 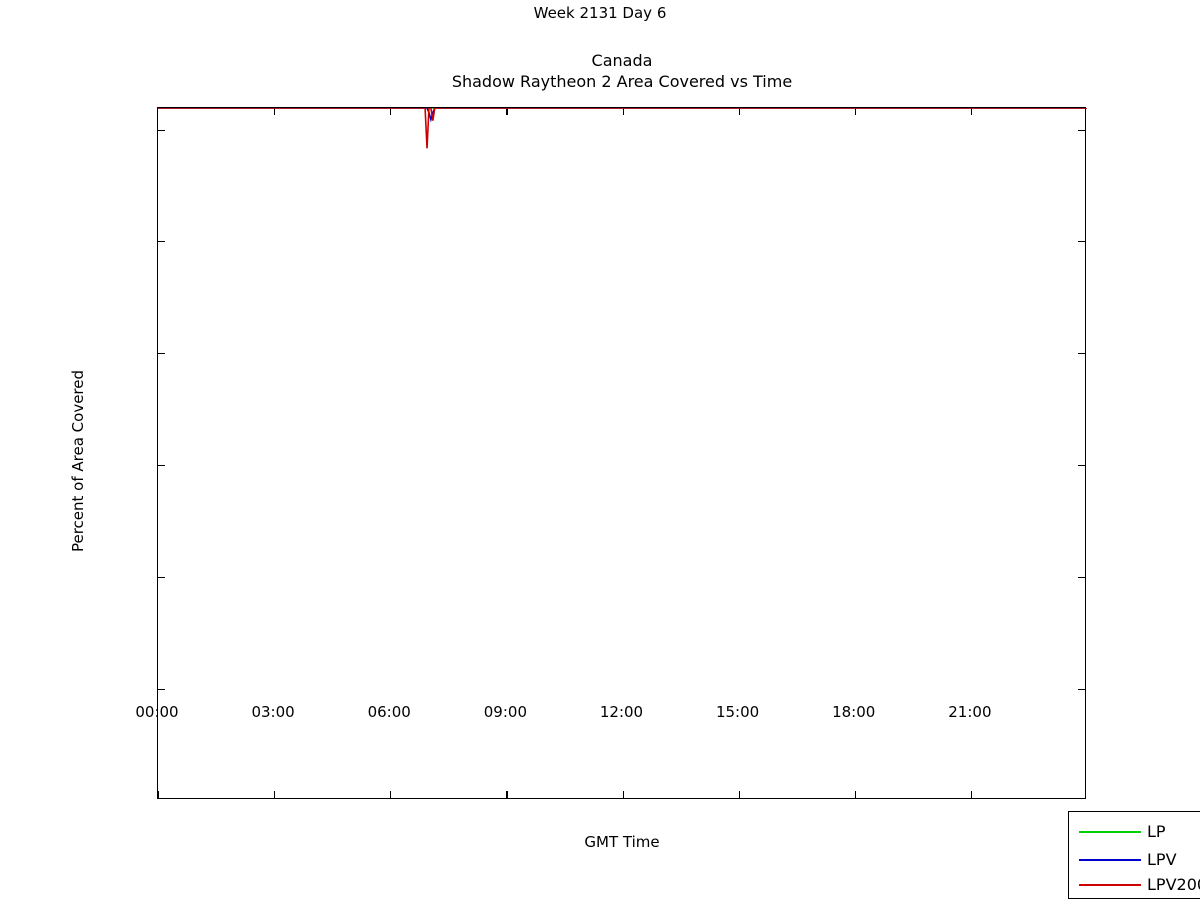 What do you see at coordinates (970, 712) in the screenshot?
I see `x-ticklabel-2100: 21:00` at bounding box center [970, 712].